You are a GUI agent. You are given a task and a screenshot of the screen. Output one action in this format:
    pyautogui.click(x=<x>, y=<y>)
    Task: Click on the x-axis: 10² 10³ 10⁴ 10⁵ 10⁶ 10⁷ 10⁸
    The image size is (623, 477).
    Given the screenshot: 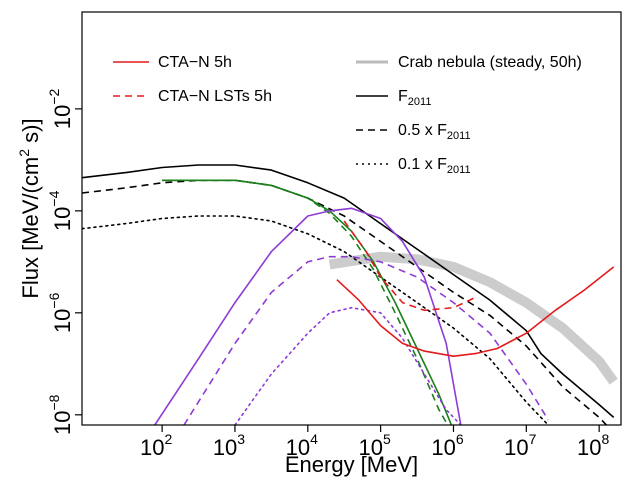 What is the action you would take?
    pyautogui.click(x=374, y=442)
    